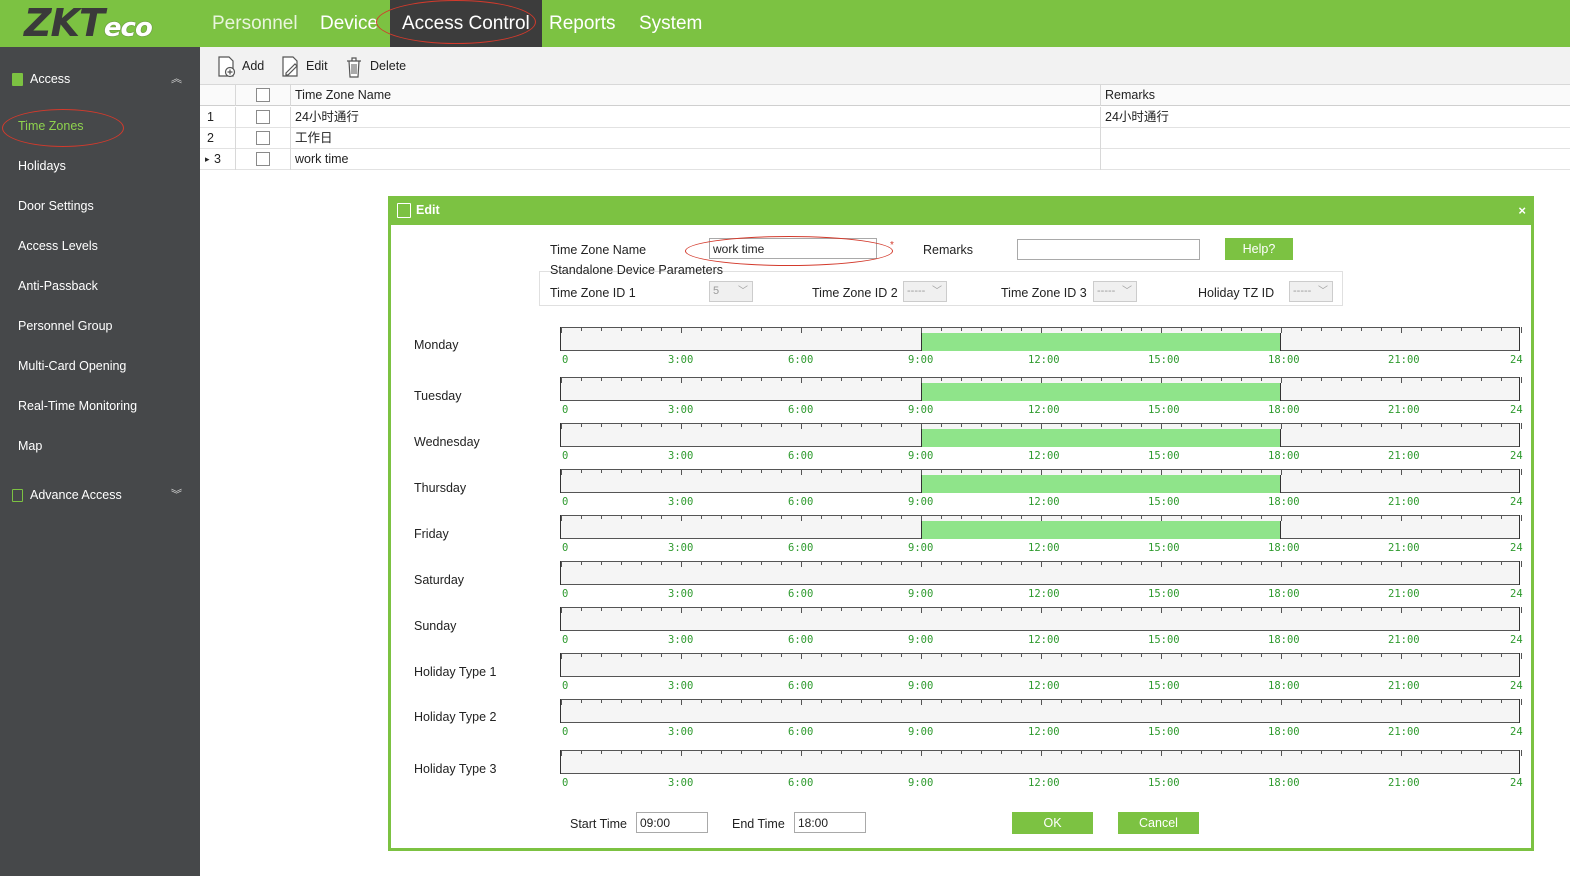 This screenshot has width=1570, height=876. Describe the element at coordinates (885, 159) in the screenshot. I see `table-row: ▸ 3 work time` at that location.